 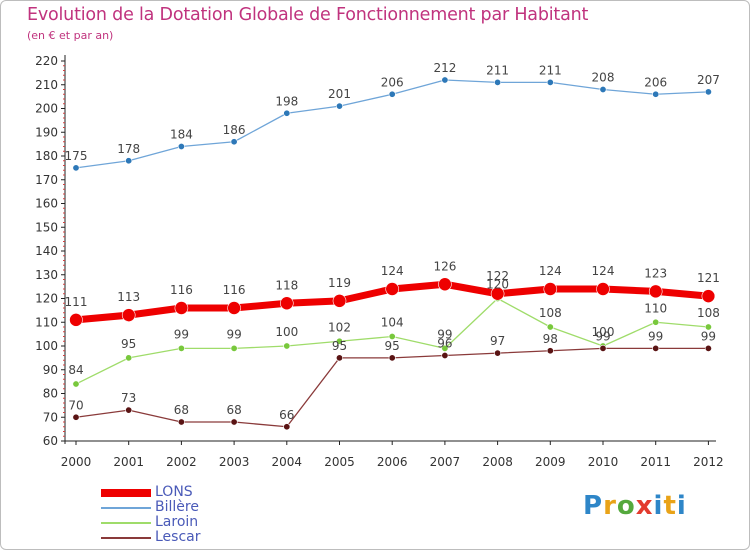 What do you see at coordinates (50, 370) in the screenshot?
I see `y-tick-label: 90` at bounding box center [50, 370].